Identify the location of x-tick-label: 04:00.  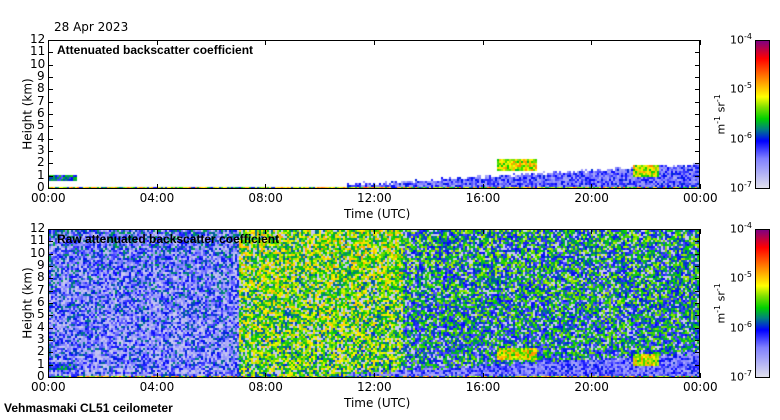
(157, 198).